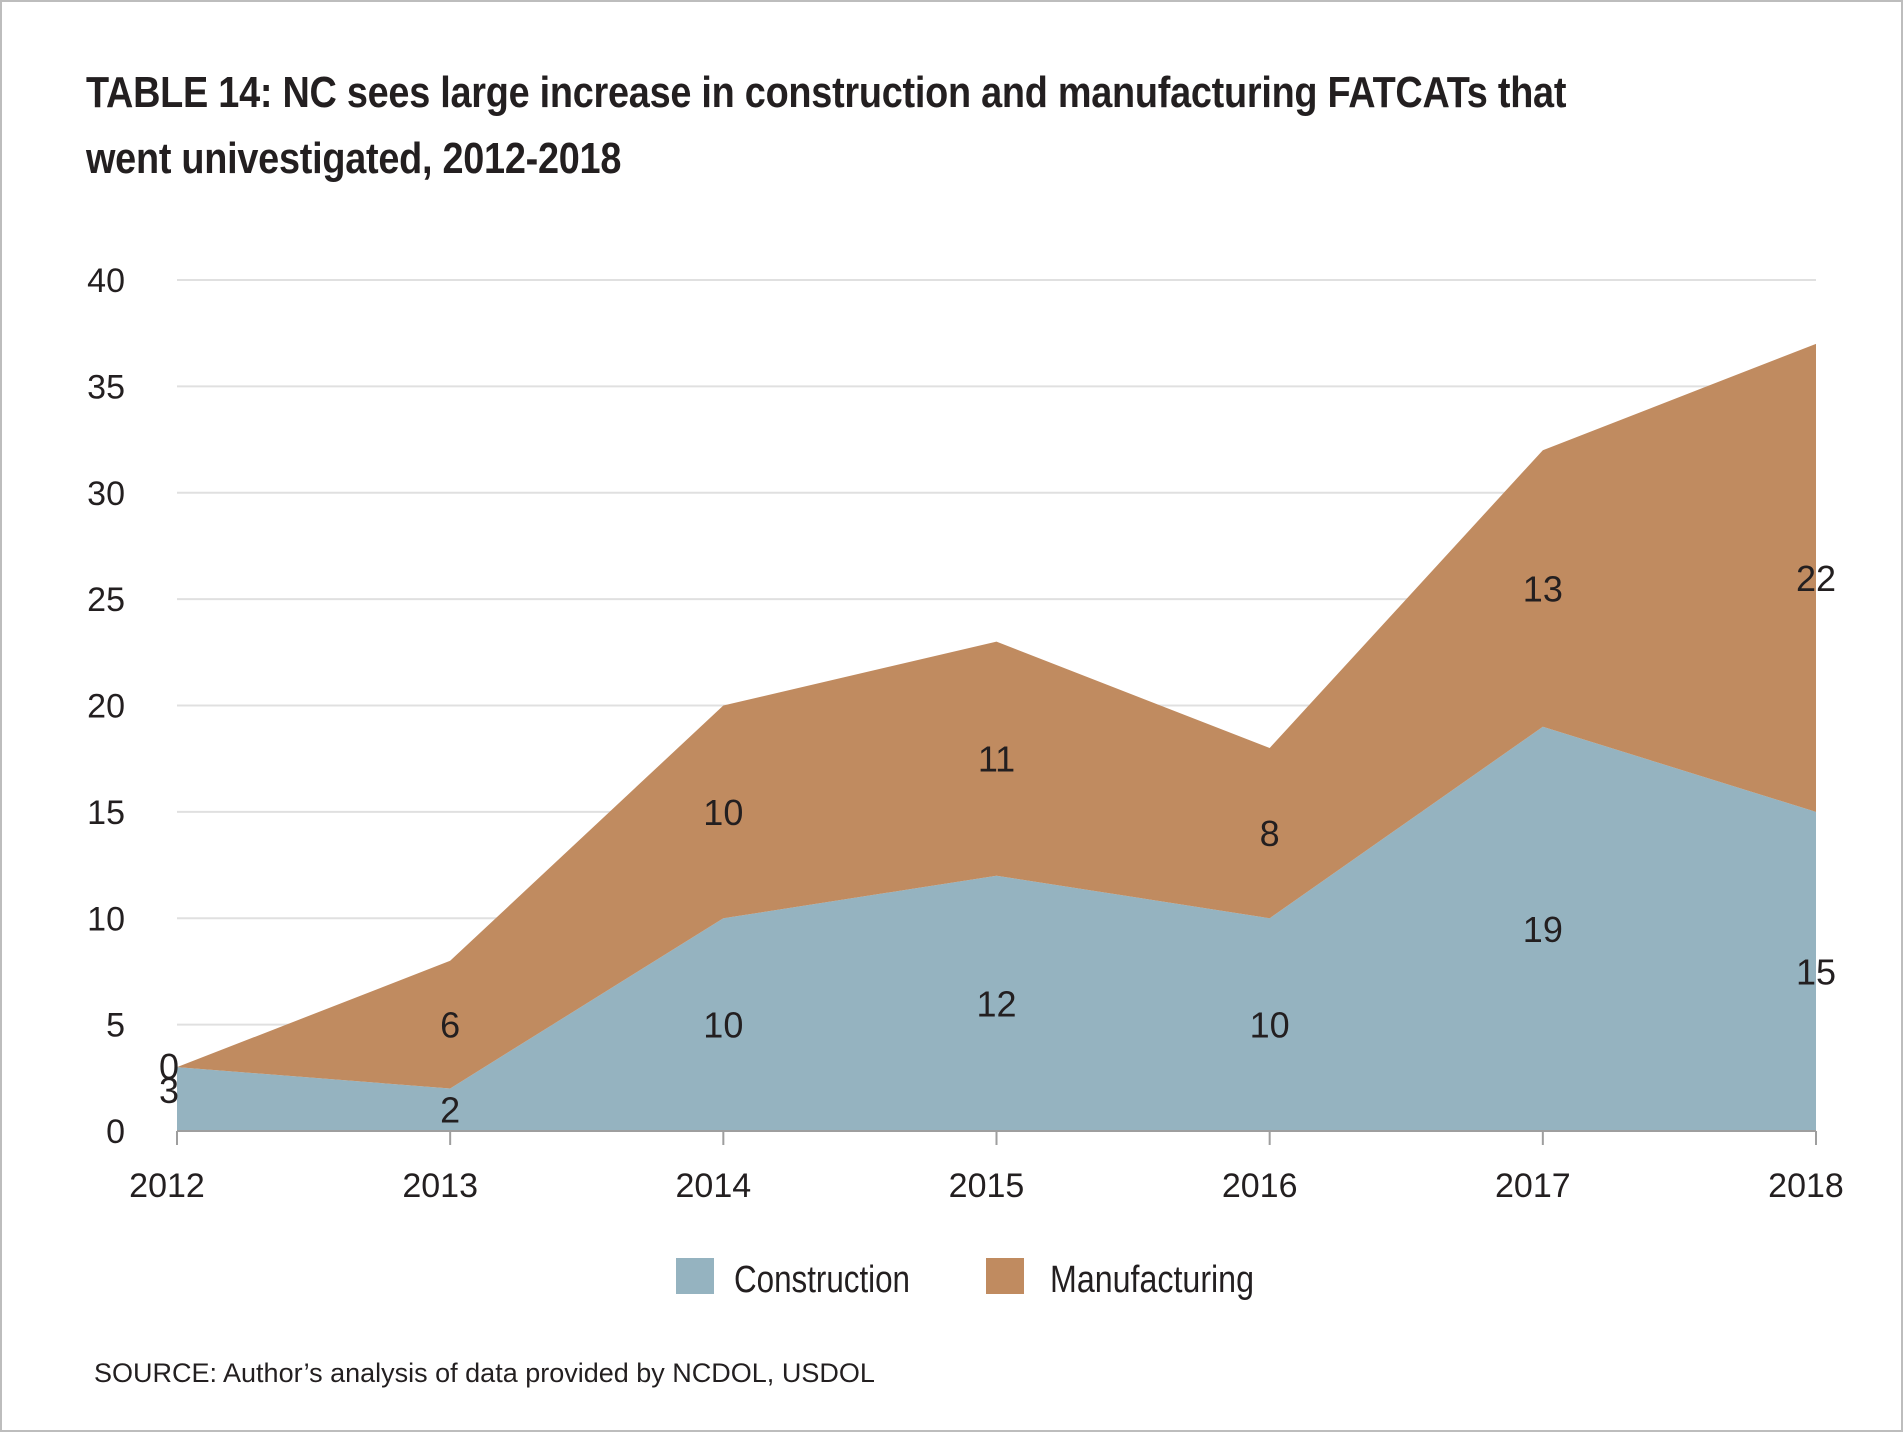  I want to click on data-label-manufacturing-2014: 10, so click(723, 812).